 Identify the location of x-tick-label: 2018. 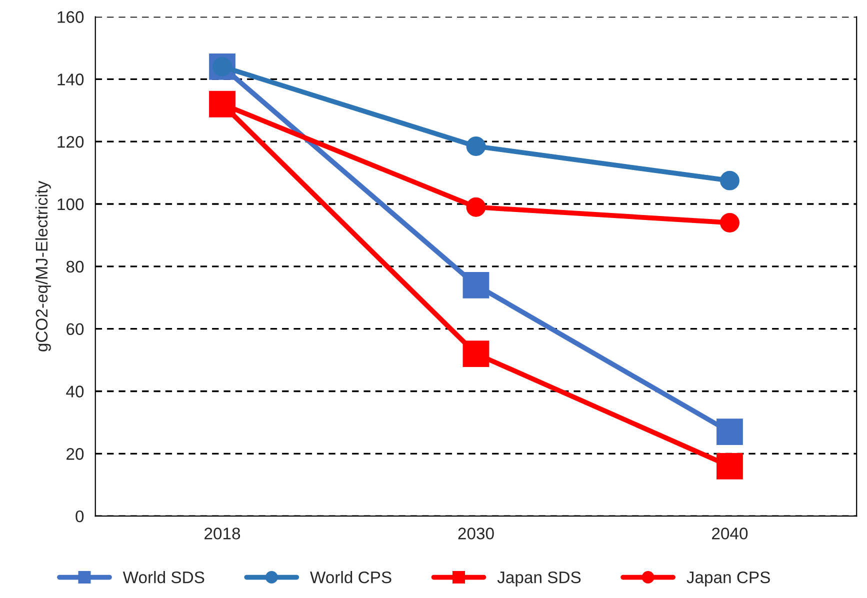
(222, 534).